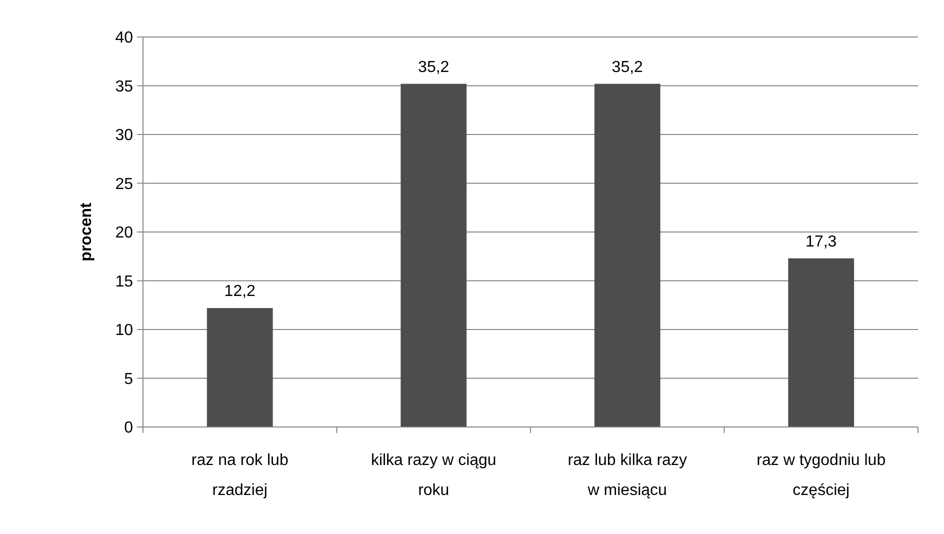  Describe the element at coordinates (124, 281) in the screenshot. I see `y-tick-label: 15` at that location.